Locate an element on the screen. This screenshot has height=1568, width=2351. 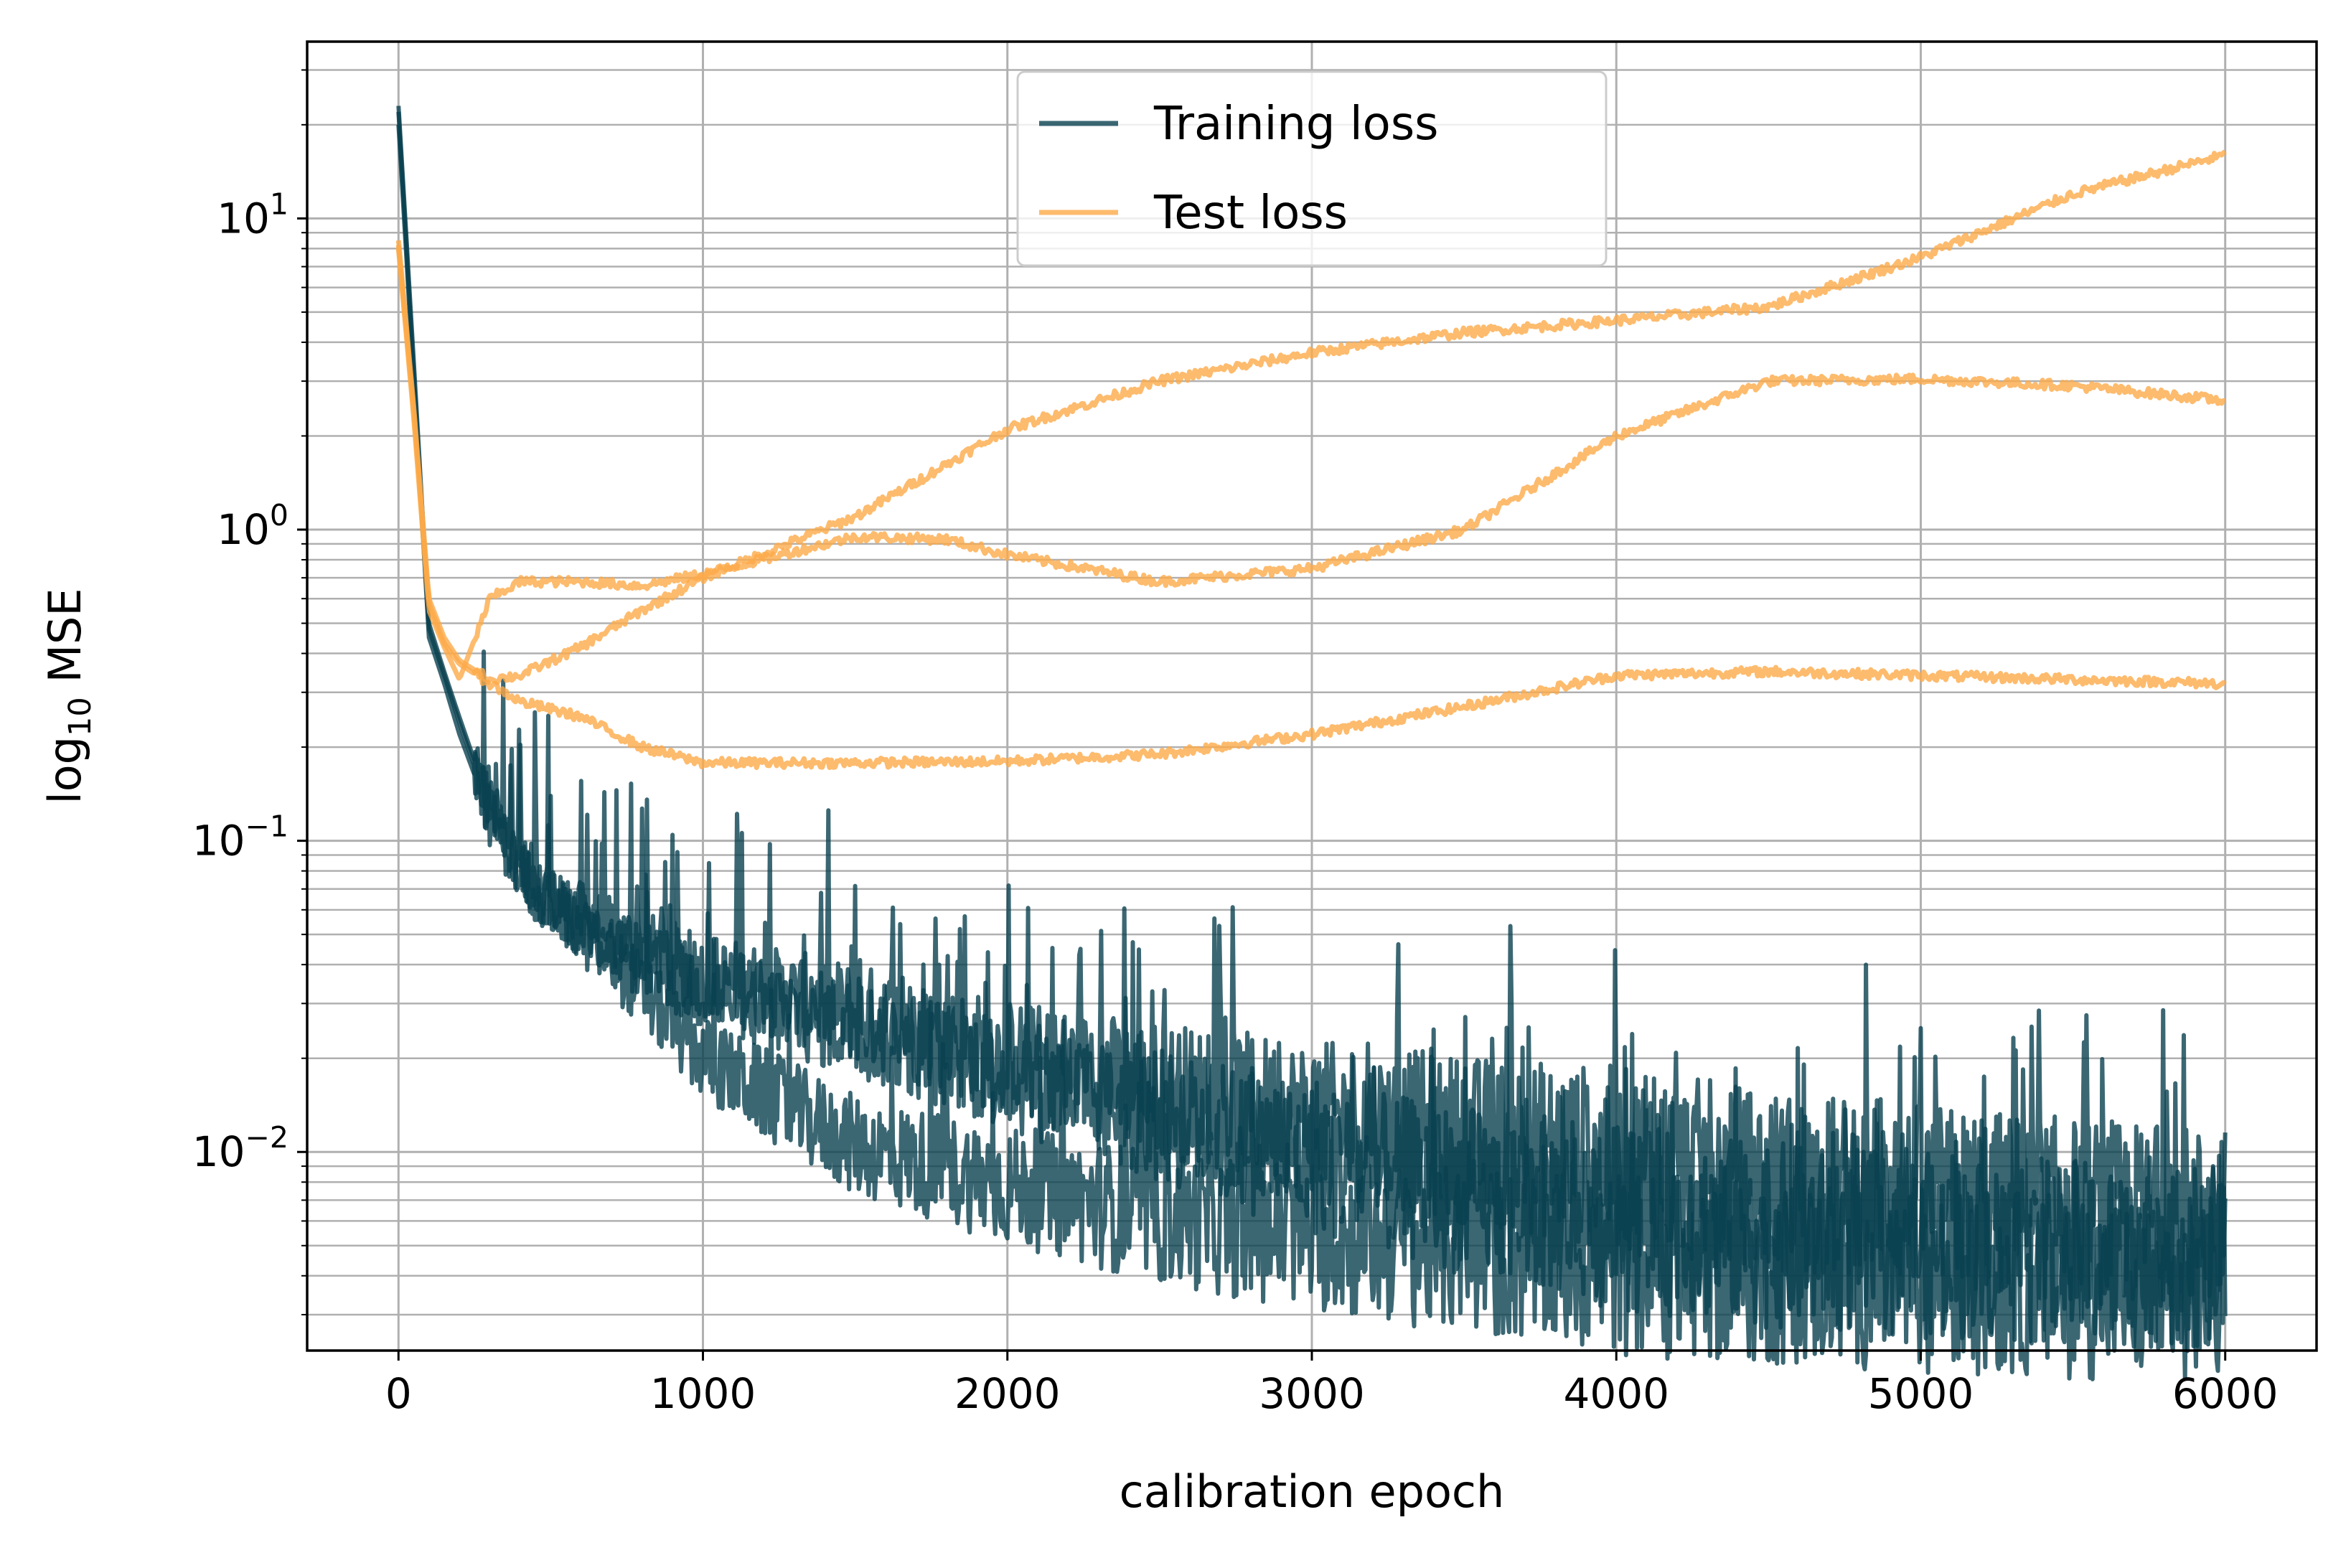
y-tick-label: 10¹ is located at coordinates (252, 215).